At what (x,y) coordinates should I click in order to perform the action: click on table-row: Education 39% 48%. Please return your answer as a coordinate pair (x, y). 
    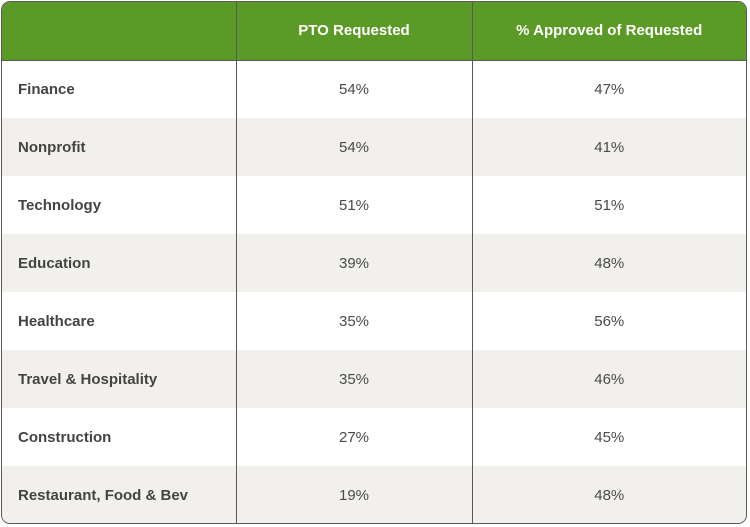
    Looking at the image, I should click on (374, 263).